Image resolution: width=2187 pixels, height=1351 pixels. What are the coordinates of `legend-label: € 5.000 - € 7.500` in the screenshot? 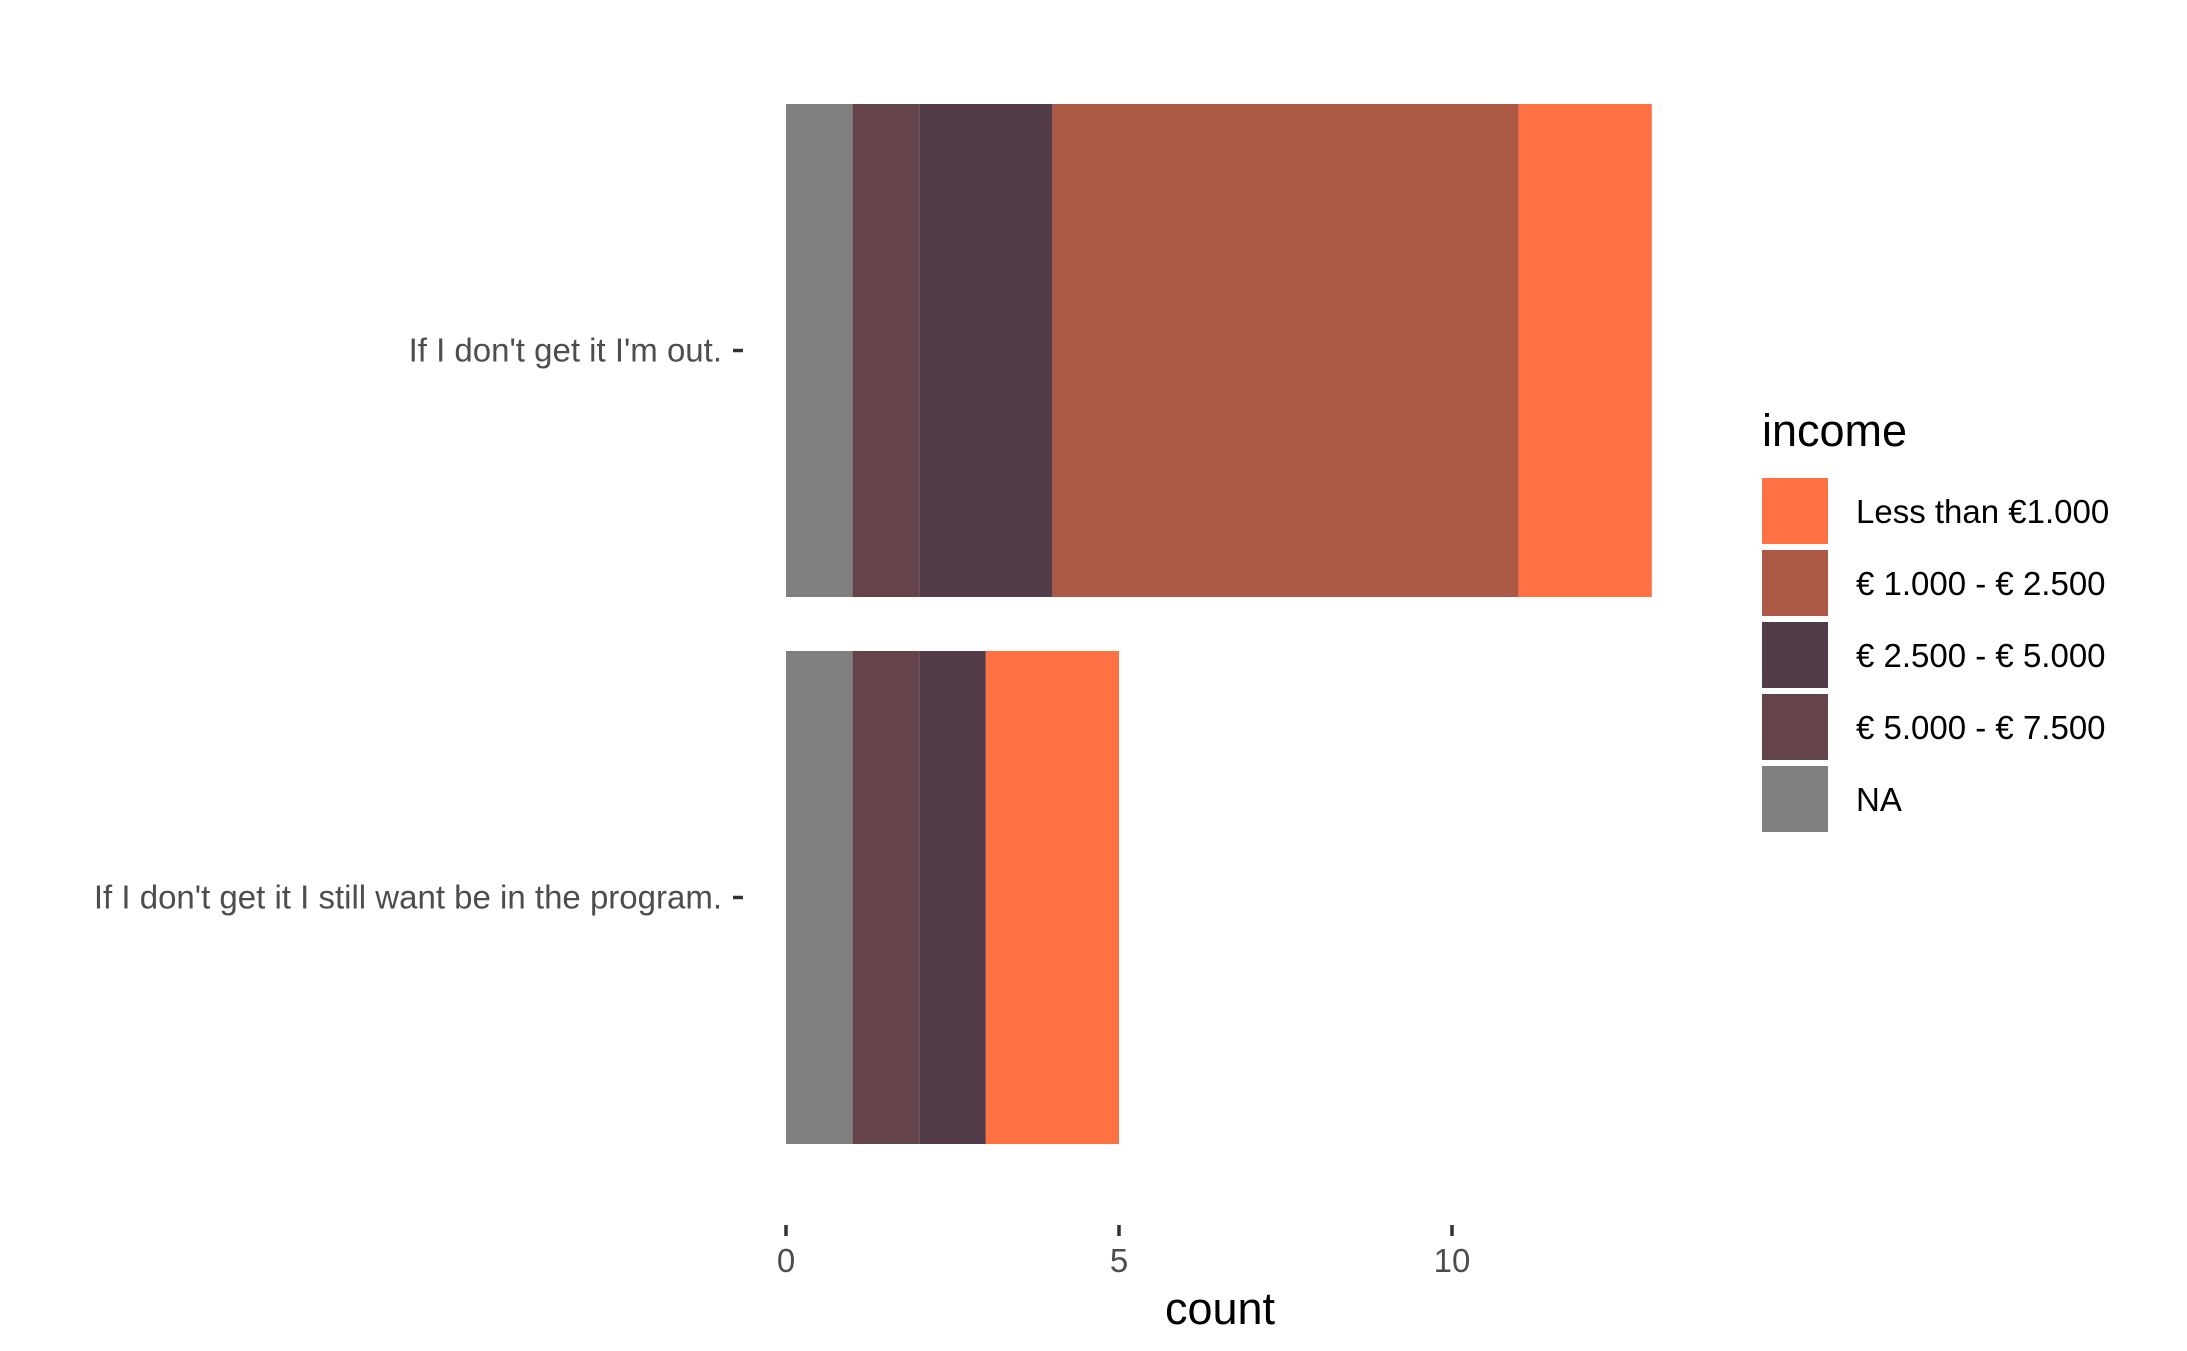 It's located at (1981, 727).